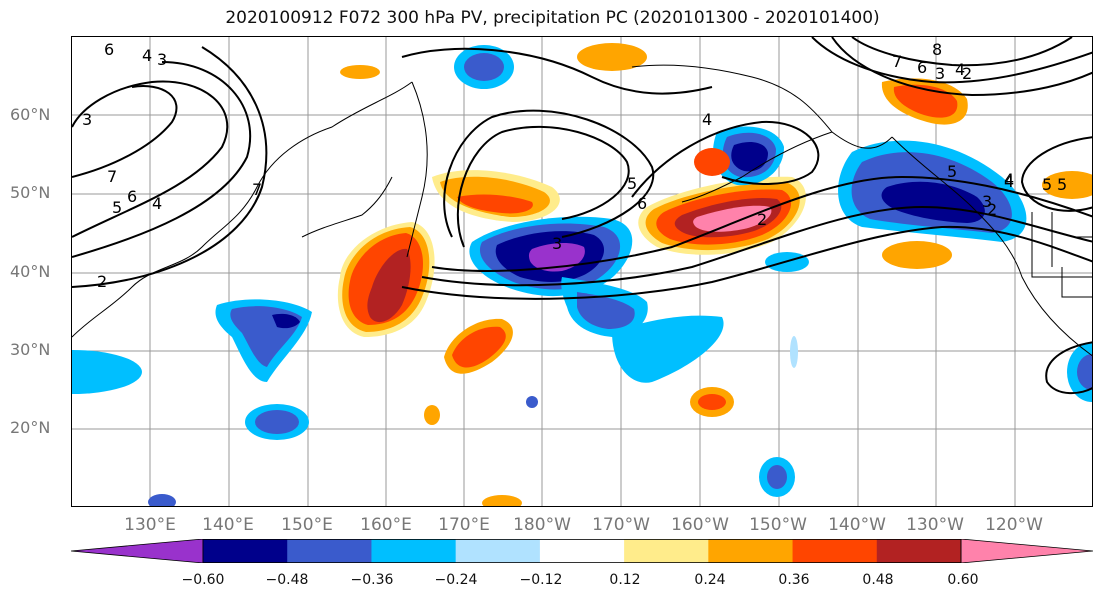 The height and width of the screenshot is (601, 1105). Describe the element at coordinates (307, 525) in the screenshot. I see `lon-label: 150°E` at that location.